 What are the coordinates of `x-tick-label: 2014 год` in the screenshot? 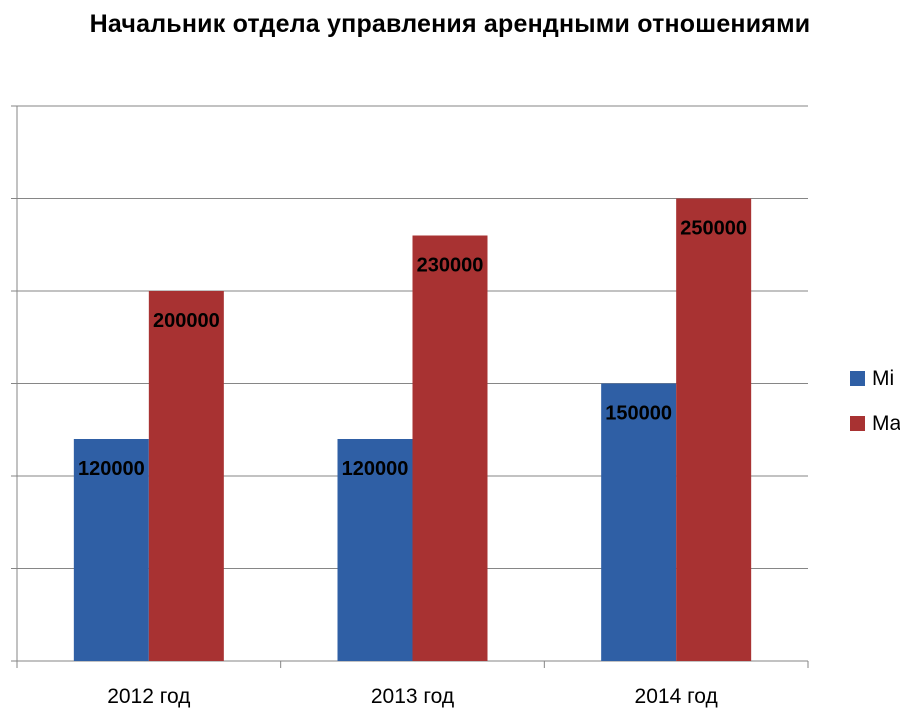 It's located at (676, 696).